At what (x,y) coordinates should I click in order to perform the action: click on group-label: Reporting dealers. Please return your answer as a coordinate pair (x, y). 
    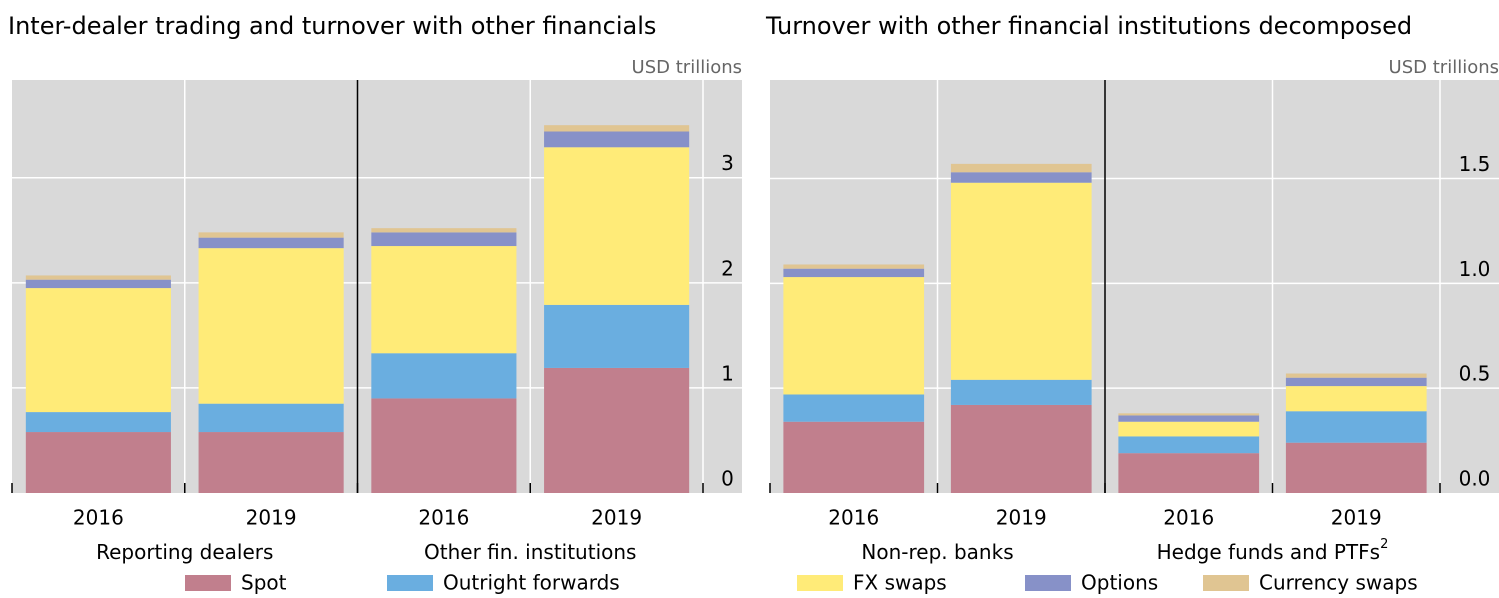
    Looking at the image, I should click on (184, 552).